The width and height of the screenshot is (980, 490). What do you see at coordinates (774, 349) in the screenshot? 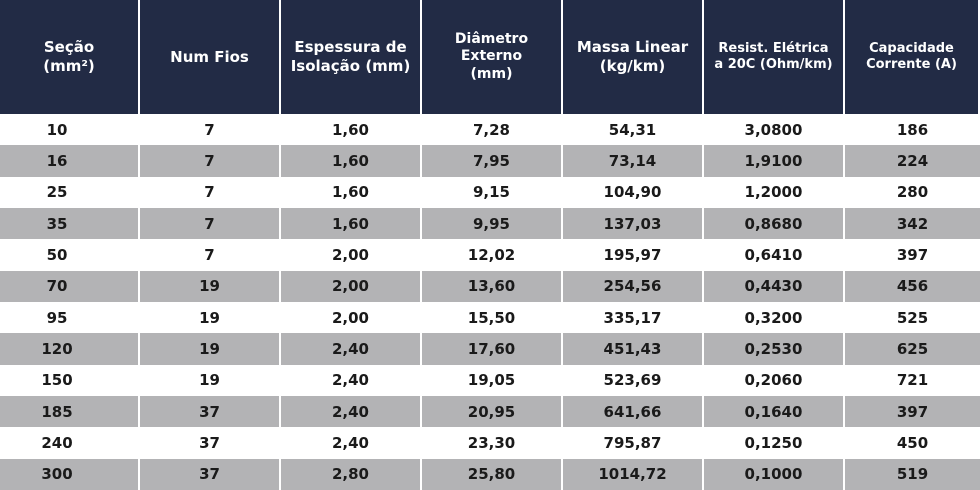
I see `cell-resistencia: 0,2530` at bounding box center [774, 349].